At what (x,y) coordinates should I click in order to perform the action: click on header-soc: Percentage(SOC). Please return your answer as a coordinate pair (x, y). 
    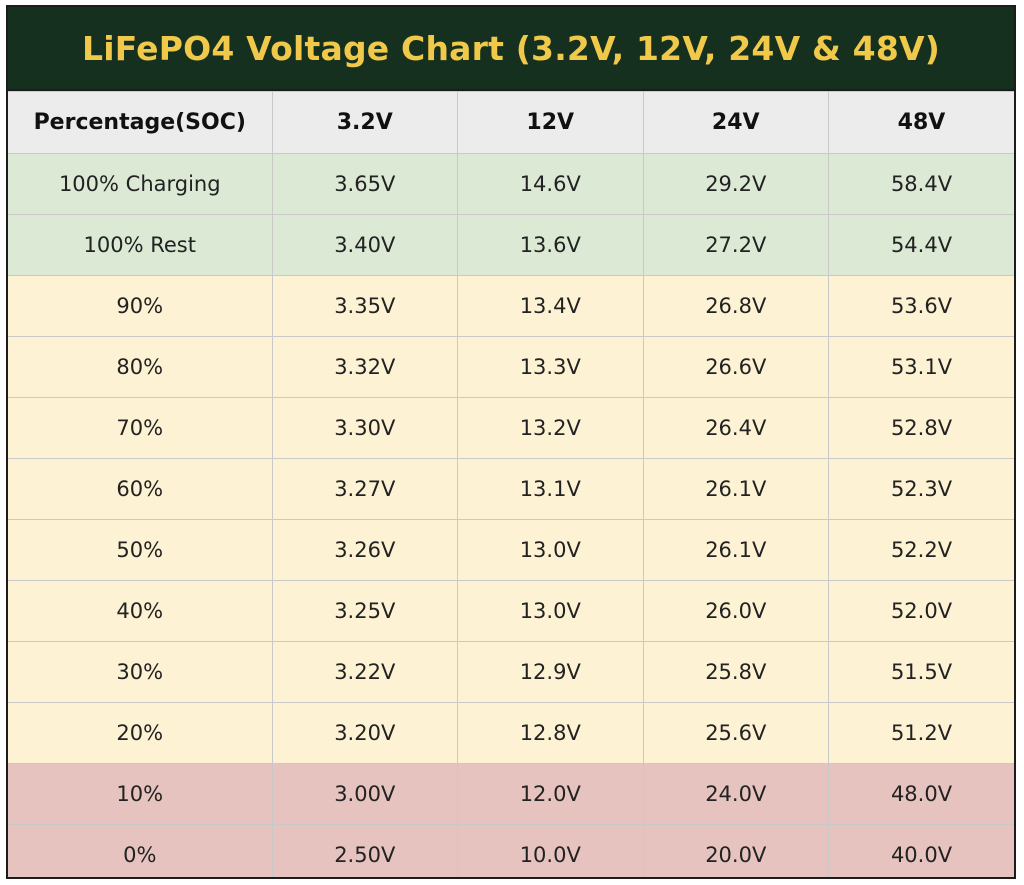
    Looking at the image, I should click on (140, 122).